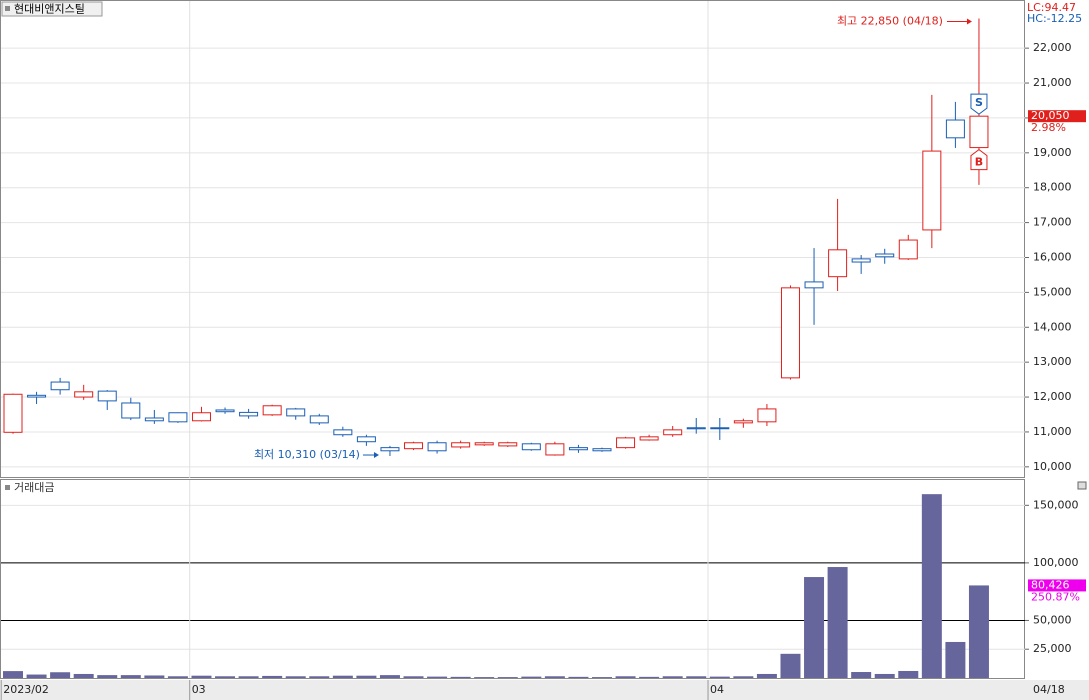 This screenshot has height=700, width=1089. Describe the element at coordinates (1055, 596) in the screenshot. I see `volume-change: 250.87%` at that location.